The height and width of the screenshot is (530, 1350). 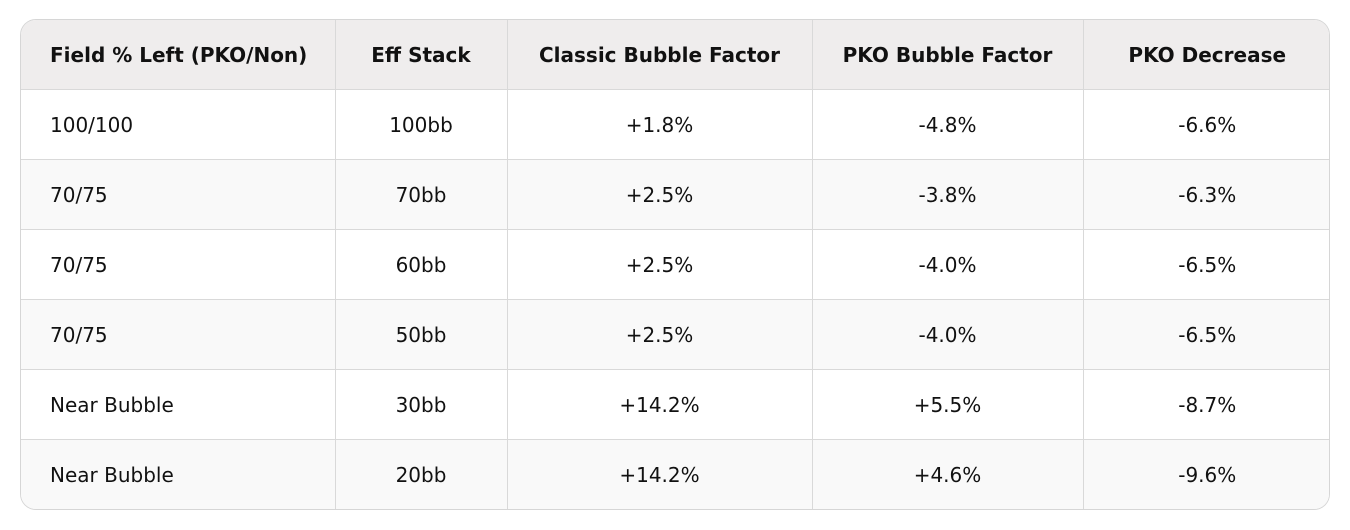 What do you see at coordinates (1206, 124) in the screenshot?
I see `table-cell: -6.6%` at bounding box center [1206, 124].